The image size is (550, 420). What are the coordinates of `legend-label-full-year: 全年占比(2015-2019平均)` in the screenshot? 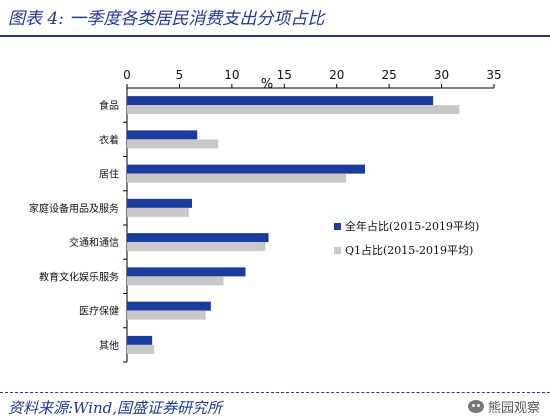 It's located at (412, 226).